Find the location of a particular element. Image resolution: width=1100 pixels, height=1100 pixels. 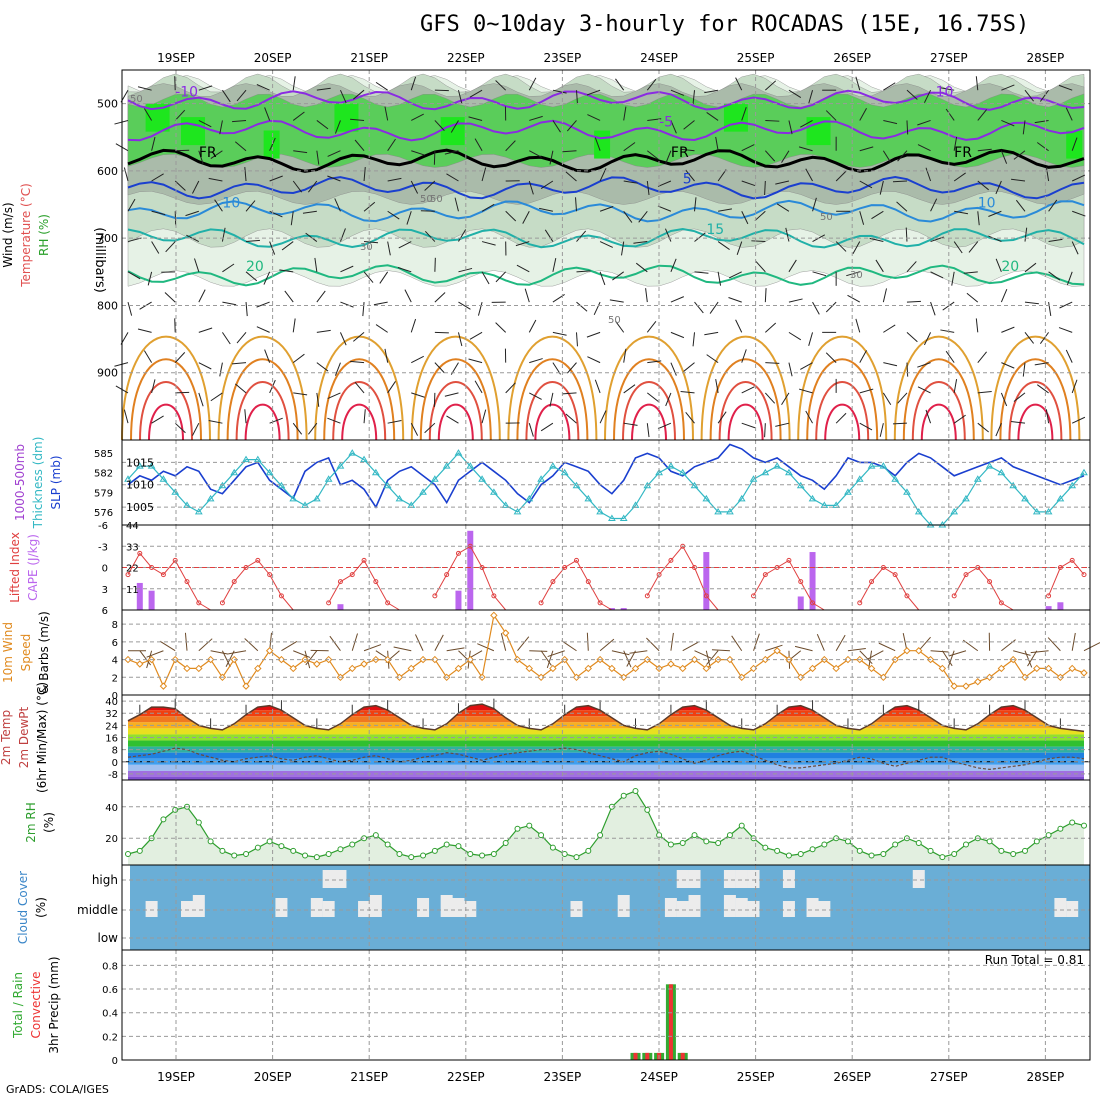

lifted-index-tick: 3 is located at coordinates (105, 590).